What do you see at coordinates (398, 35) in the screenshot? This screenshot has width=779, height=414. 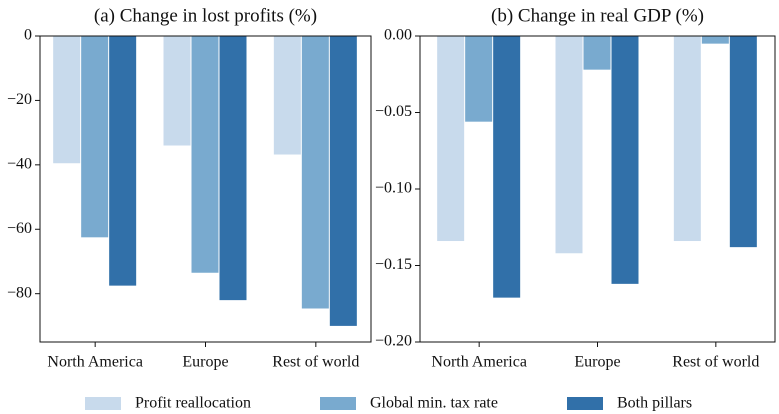 I see `y-tick-label: 0.00` at bounding box center [398, 35].